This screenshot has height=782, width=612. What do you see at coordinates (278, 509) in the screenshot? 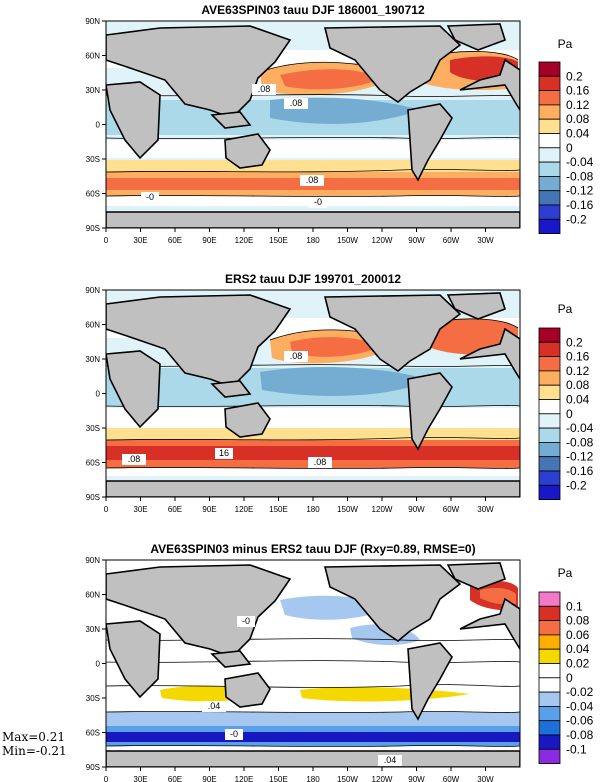
I see `x-tick-label: 150E` at bounding box center [278, 509].